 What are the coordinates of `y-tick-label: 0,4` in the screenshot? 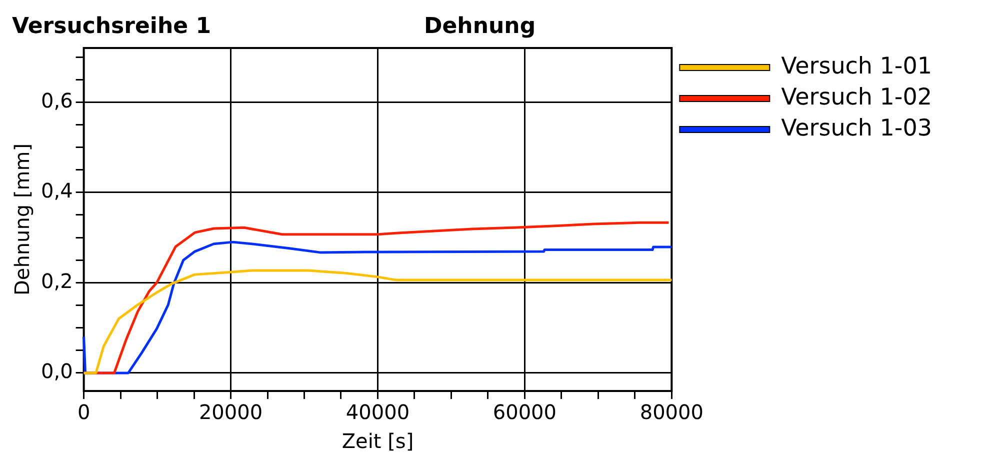 It's located at (56, 190).